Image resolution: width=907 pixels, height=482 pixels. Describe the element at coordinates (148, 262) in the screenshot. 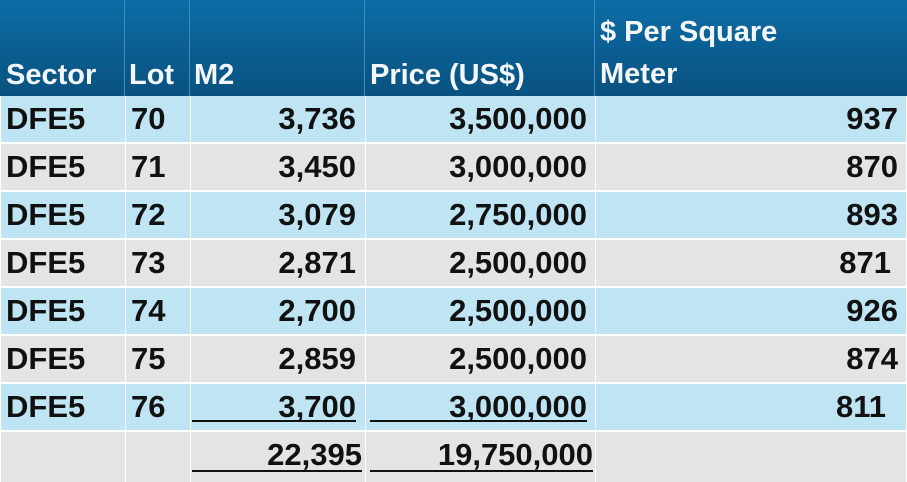

I see `cell-lot: 73` at that location.